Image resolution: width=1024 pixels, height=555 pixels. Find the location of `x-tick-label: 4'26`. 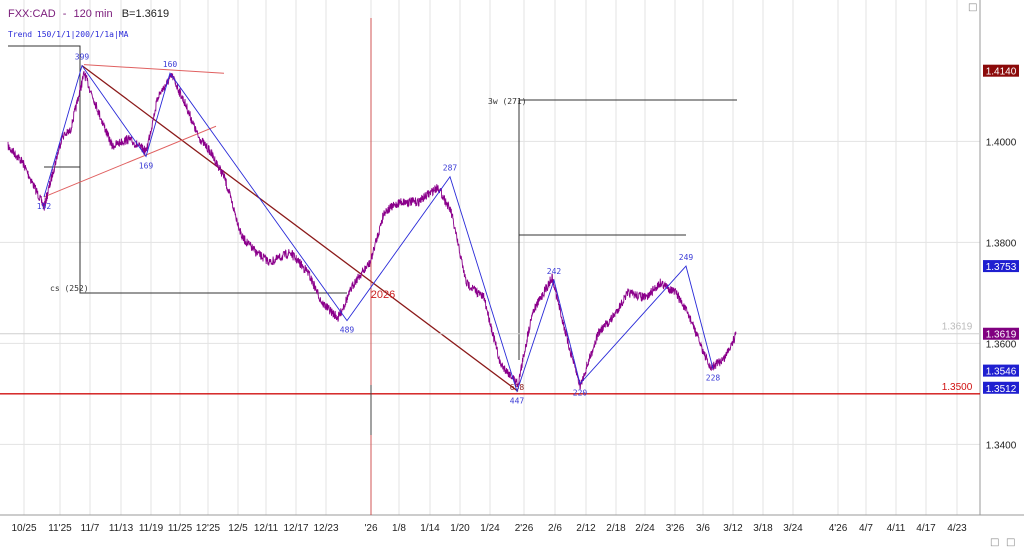

x-tick-label: 4'26 is located at coordinates (838, 528).